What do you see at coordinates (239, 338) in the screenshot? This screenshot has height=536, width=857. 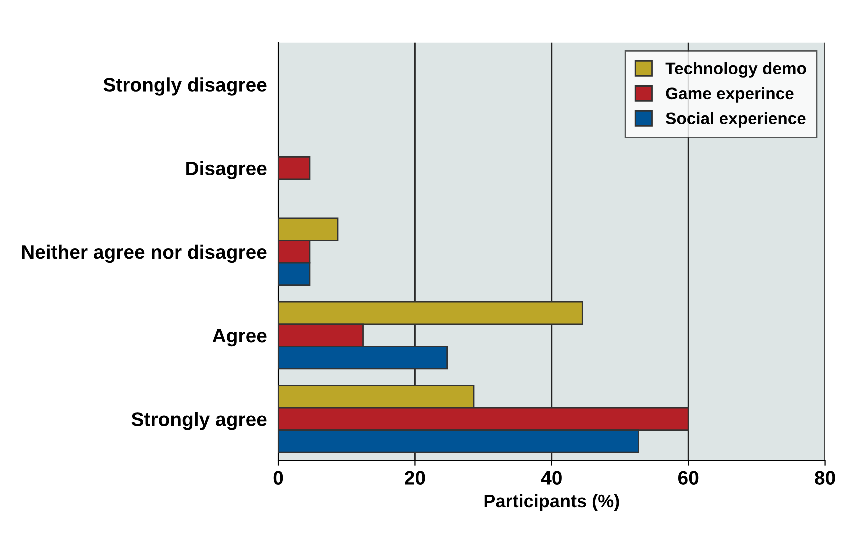 I see `y-tick-label: Agree` at bounding box center [239, 338].